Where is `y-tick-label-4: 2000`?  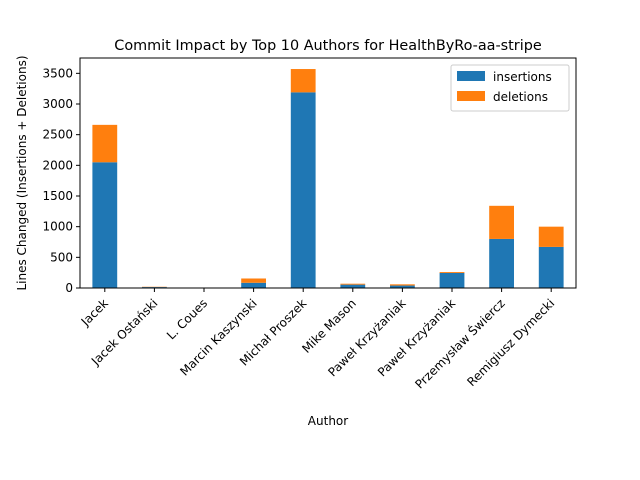 y-tick-label-4: 2000 is located at coordinates (57, 165).